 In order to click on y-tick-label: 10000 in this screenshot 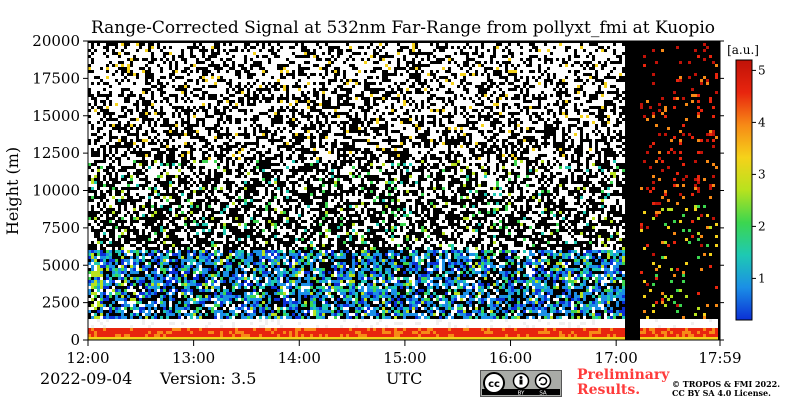, I will do `click(56, 191)`.